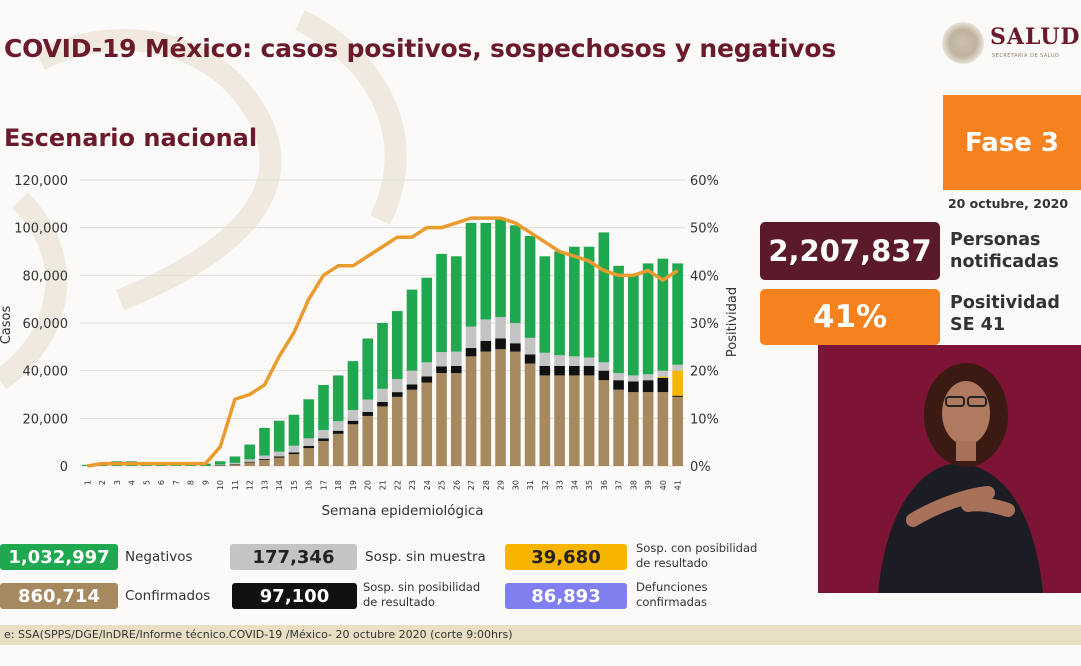 Image resolution: width=1081 pixels, height=666 pixels. Describe the element at coordinates (279, 485) in the screenshot. I see `x-tick-label: 14` at that location.